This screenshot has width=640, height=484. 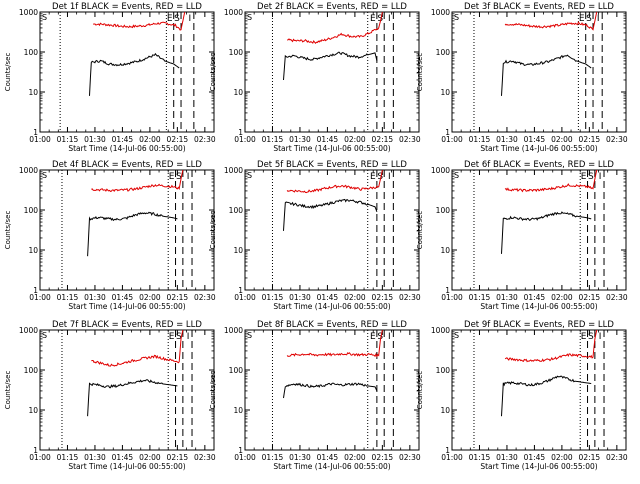 What do you see at coordinates (539, 165) in the screenshot?
I see `chart-title: Det 6f BLACK = Events, RED = LLD` at bounding box center [539, 165].